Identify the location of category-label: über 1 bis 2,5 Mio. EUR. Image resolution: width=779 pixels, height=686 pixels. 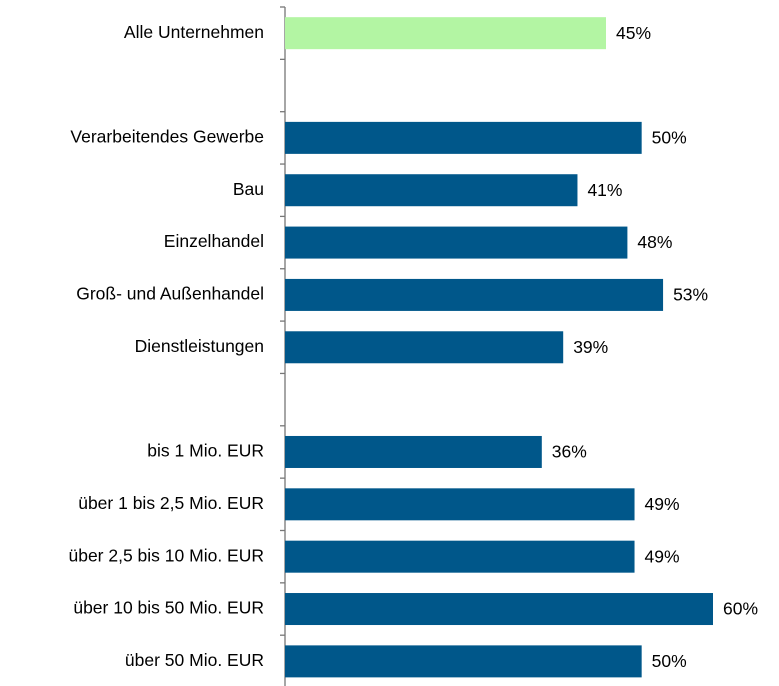
(171, 503).